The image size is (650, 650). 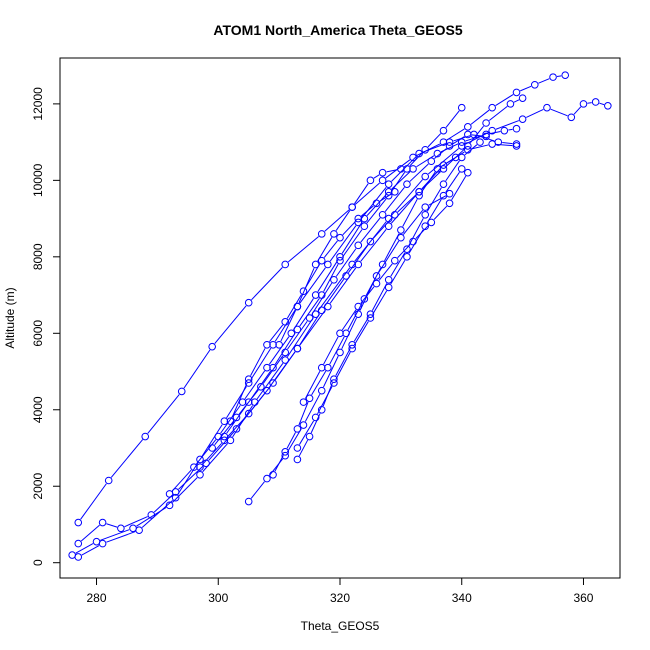 I want to click on x-axis-label: Theta_GEOS5, so click(x=340, y=626).